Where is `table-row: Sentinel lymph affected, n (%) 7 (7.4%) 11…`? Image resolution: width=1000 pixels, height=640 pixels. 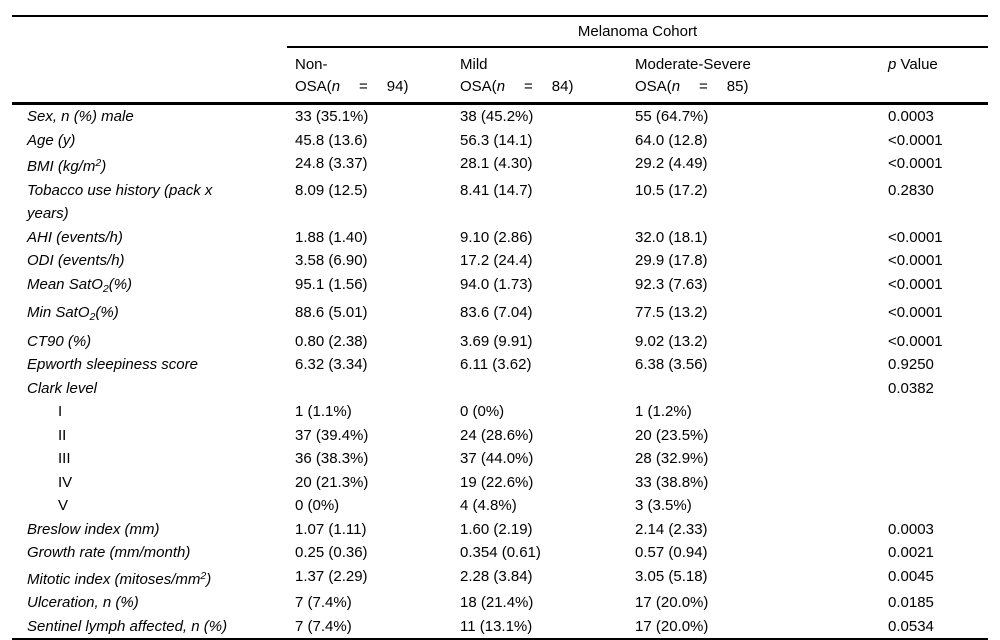 table-row: Sentinel lymph affected, n (%) 7 (7.4%) 11… is located at coordinates (500, 627).